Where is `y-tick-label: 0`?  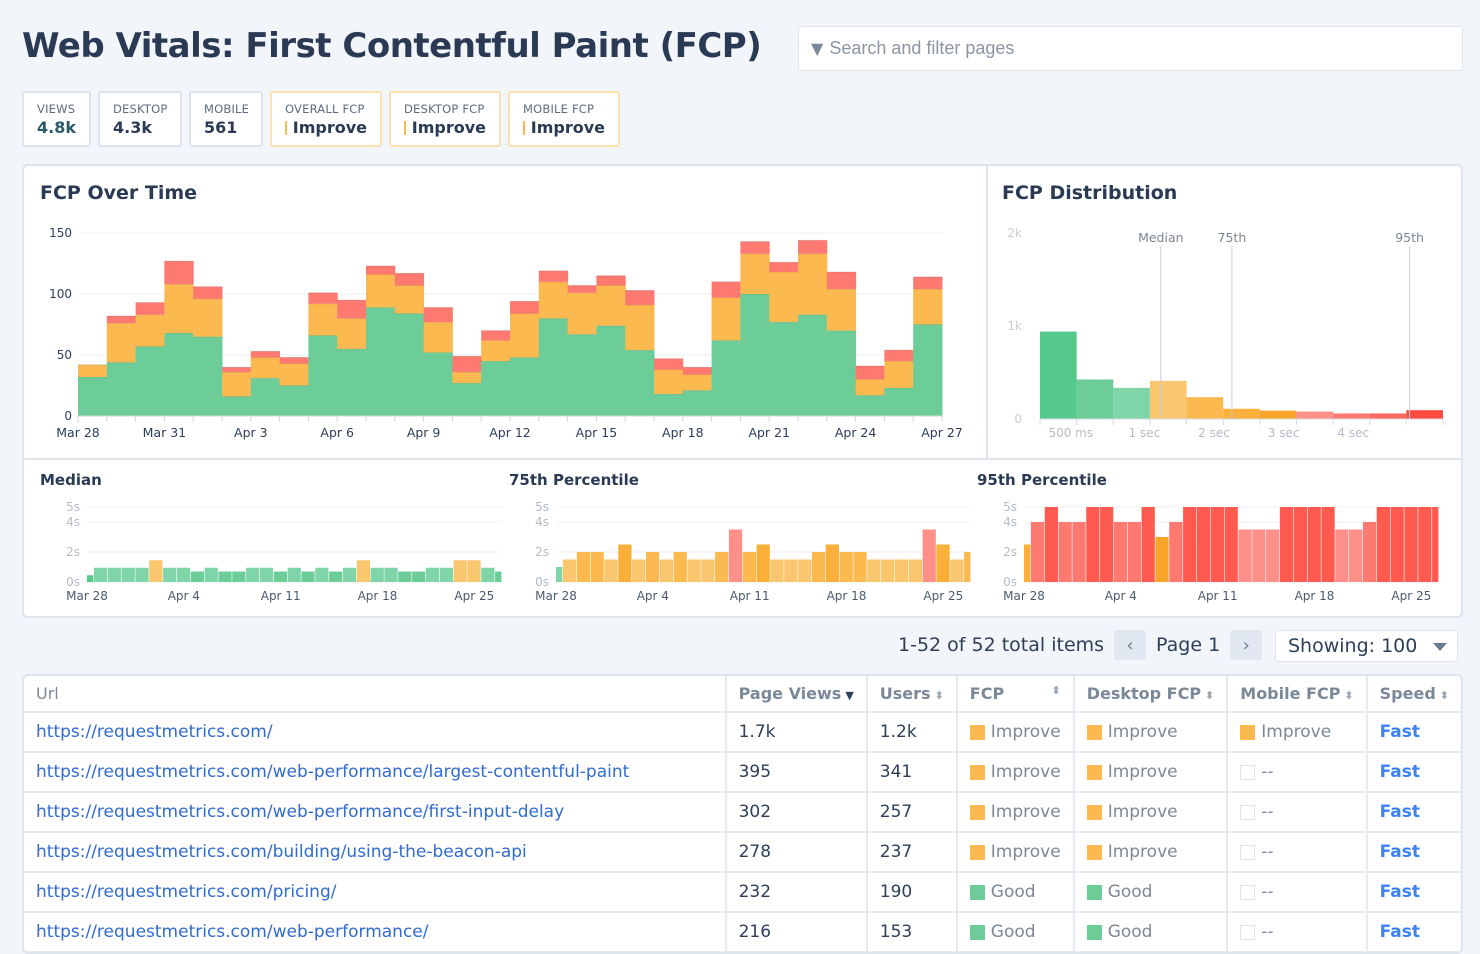
y-tick-label: 0 is located at coordinates (1018, 419).